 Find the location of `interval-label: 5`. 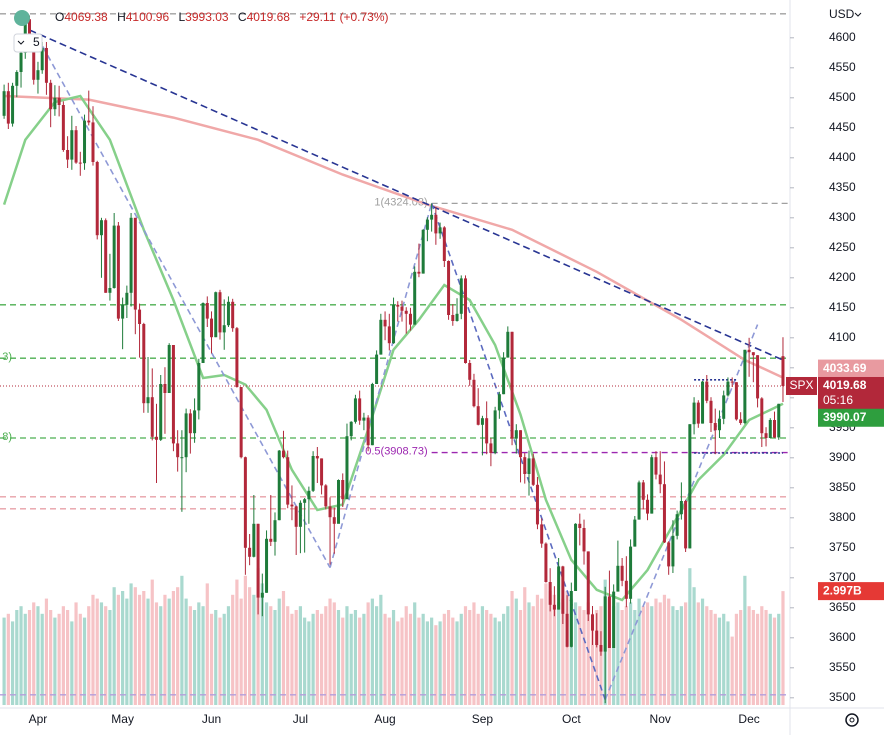

interval-label: 5 is located at coordinates (36, 42).